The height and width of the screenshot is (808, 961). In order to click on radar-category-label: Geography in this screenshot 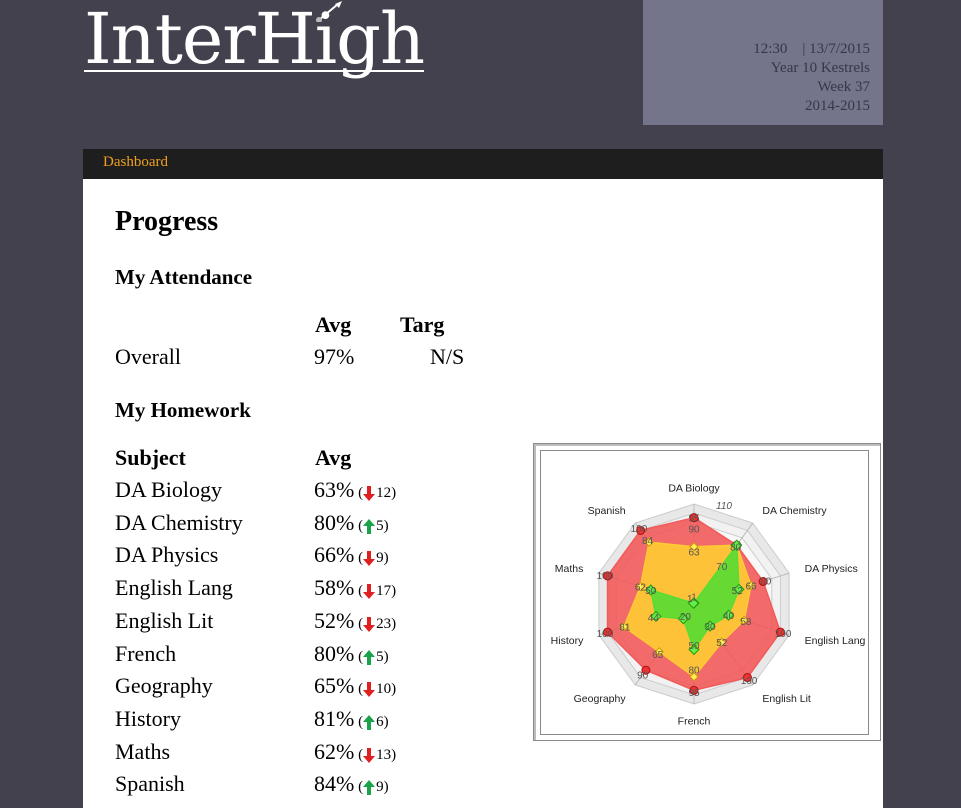, I will do `click(600, 699)`.